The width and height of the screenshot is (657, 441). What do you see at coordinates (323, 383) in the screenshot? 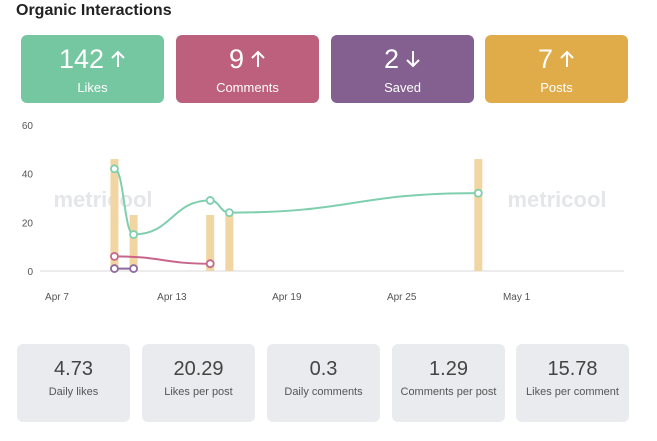
I see `stat-card-daily-comments: 0.3 Daily comments` at bounding box center [323, 383].